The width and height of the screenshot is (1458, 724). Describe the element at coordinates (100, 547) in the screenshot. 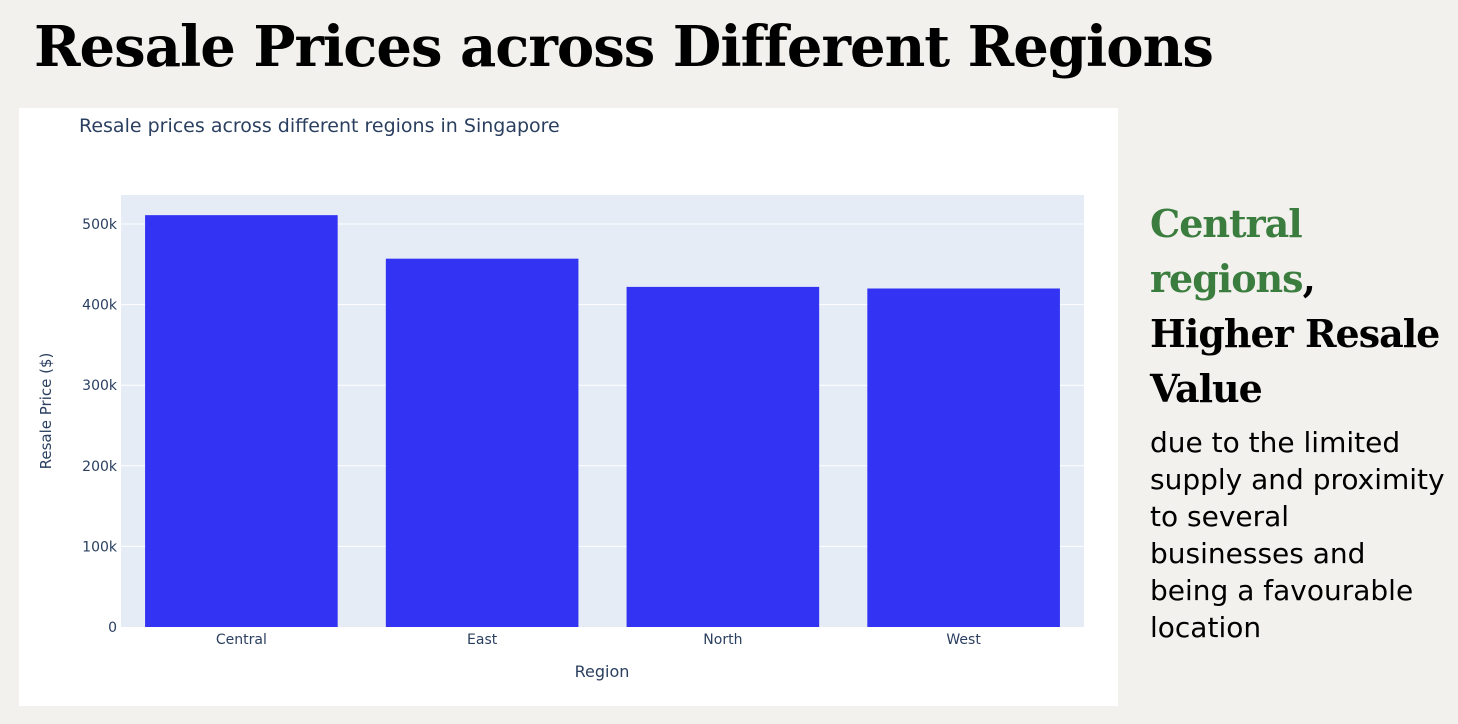

I see `y-tick-label: 100k` at that location.